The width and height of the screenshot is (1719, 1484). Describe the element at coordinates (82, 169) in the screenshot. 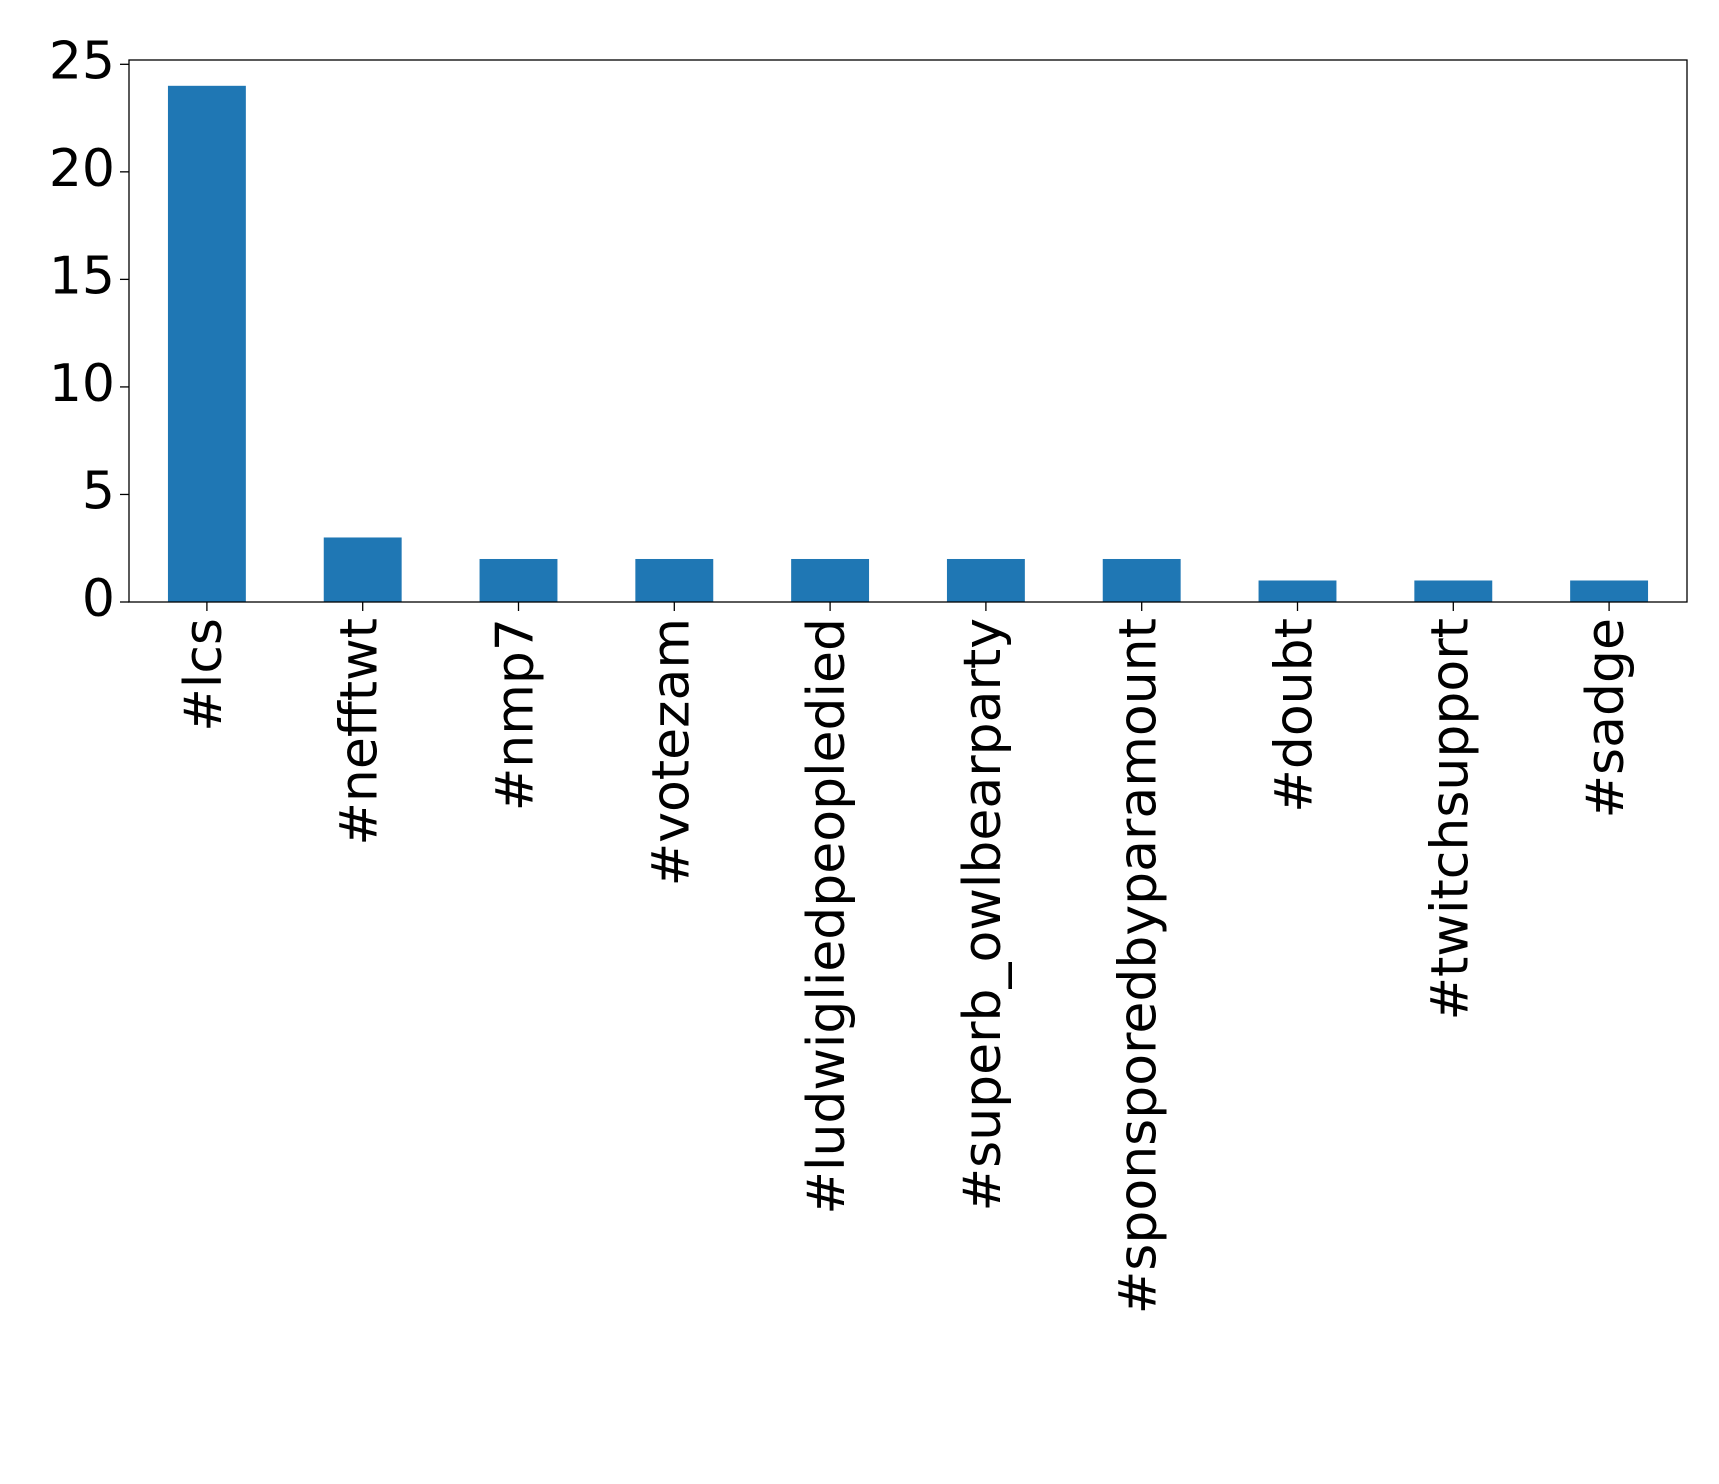

I see `y-tick-label: 20` at that location.